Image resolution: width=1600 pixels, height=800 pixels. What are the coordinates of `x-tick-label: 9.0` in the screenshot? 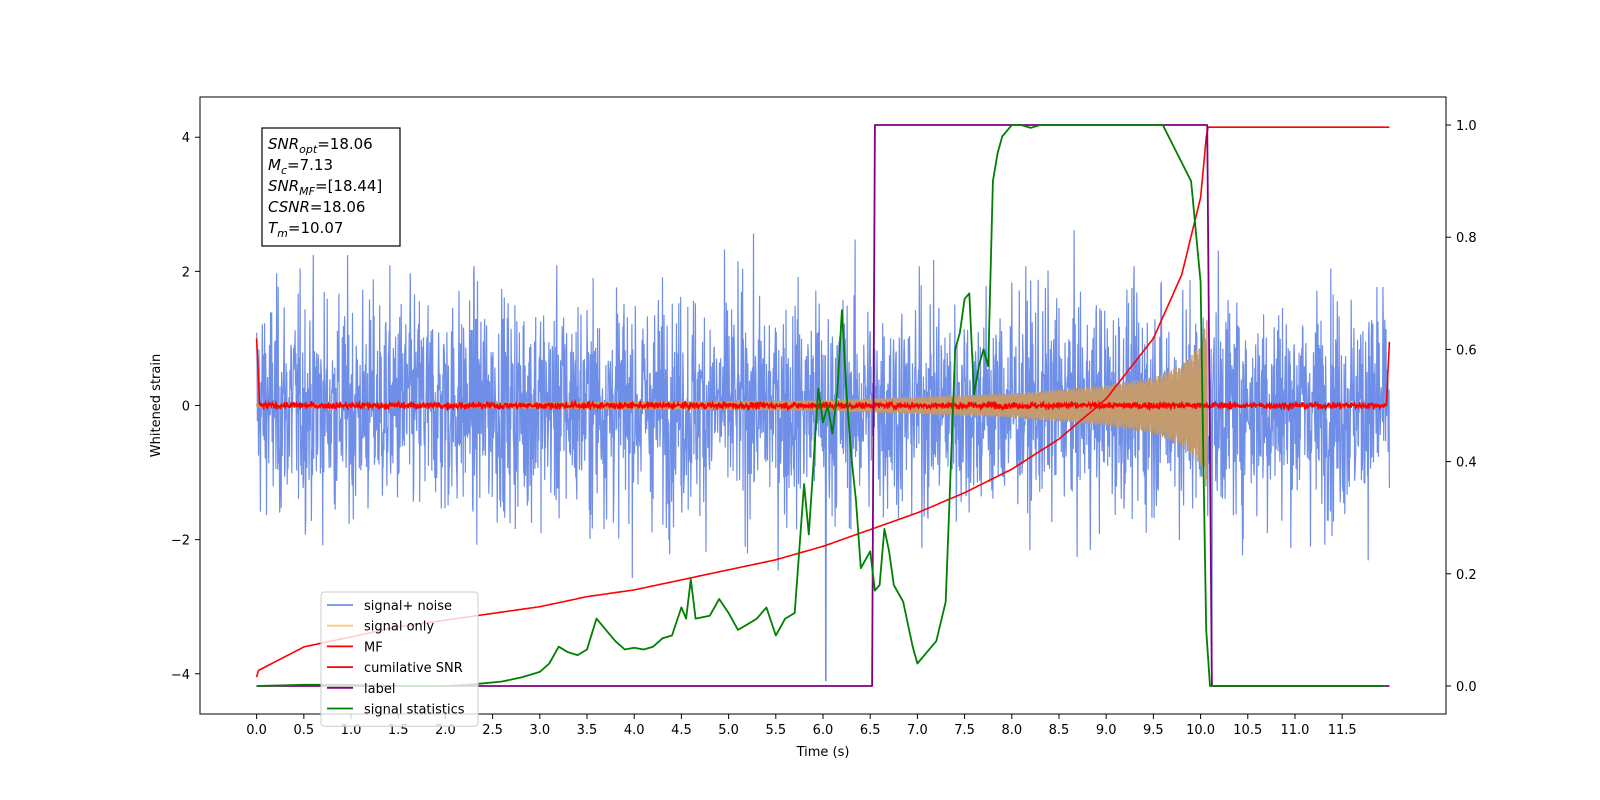 It's located at (1106, 730).